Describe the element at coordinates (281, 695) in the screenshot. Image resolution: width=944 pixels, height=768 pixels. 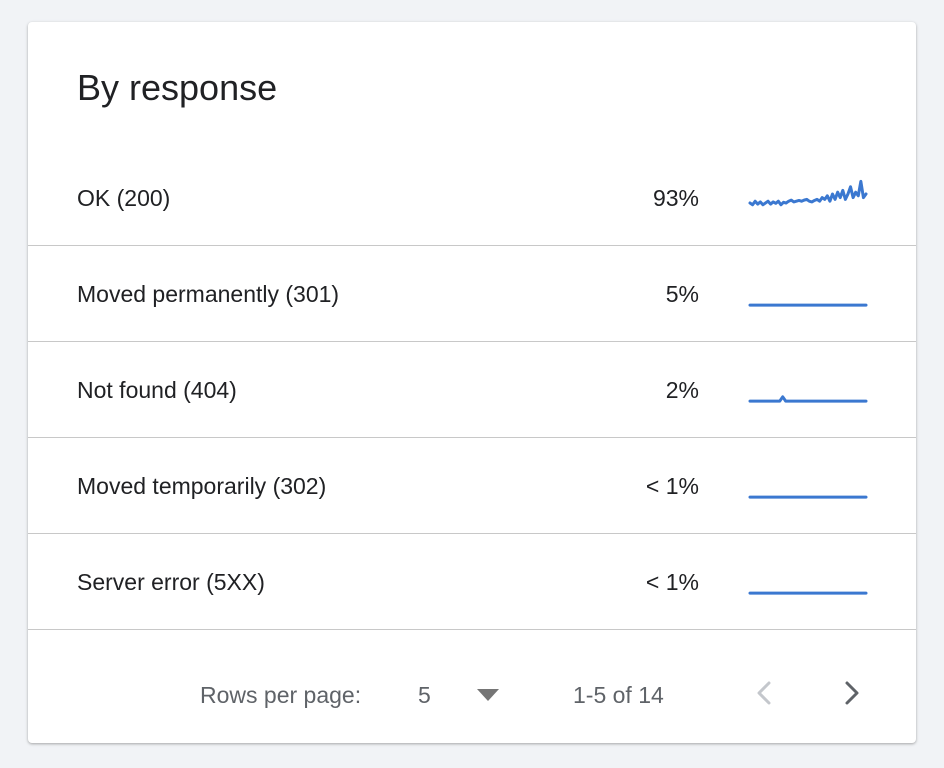
I see `rows-per-page-label: Rows per page:` at that location.